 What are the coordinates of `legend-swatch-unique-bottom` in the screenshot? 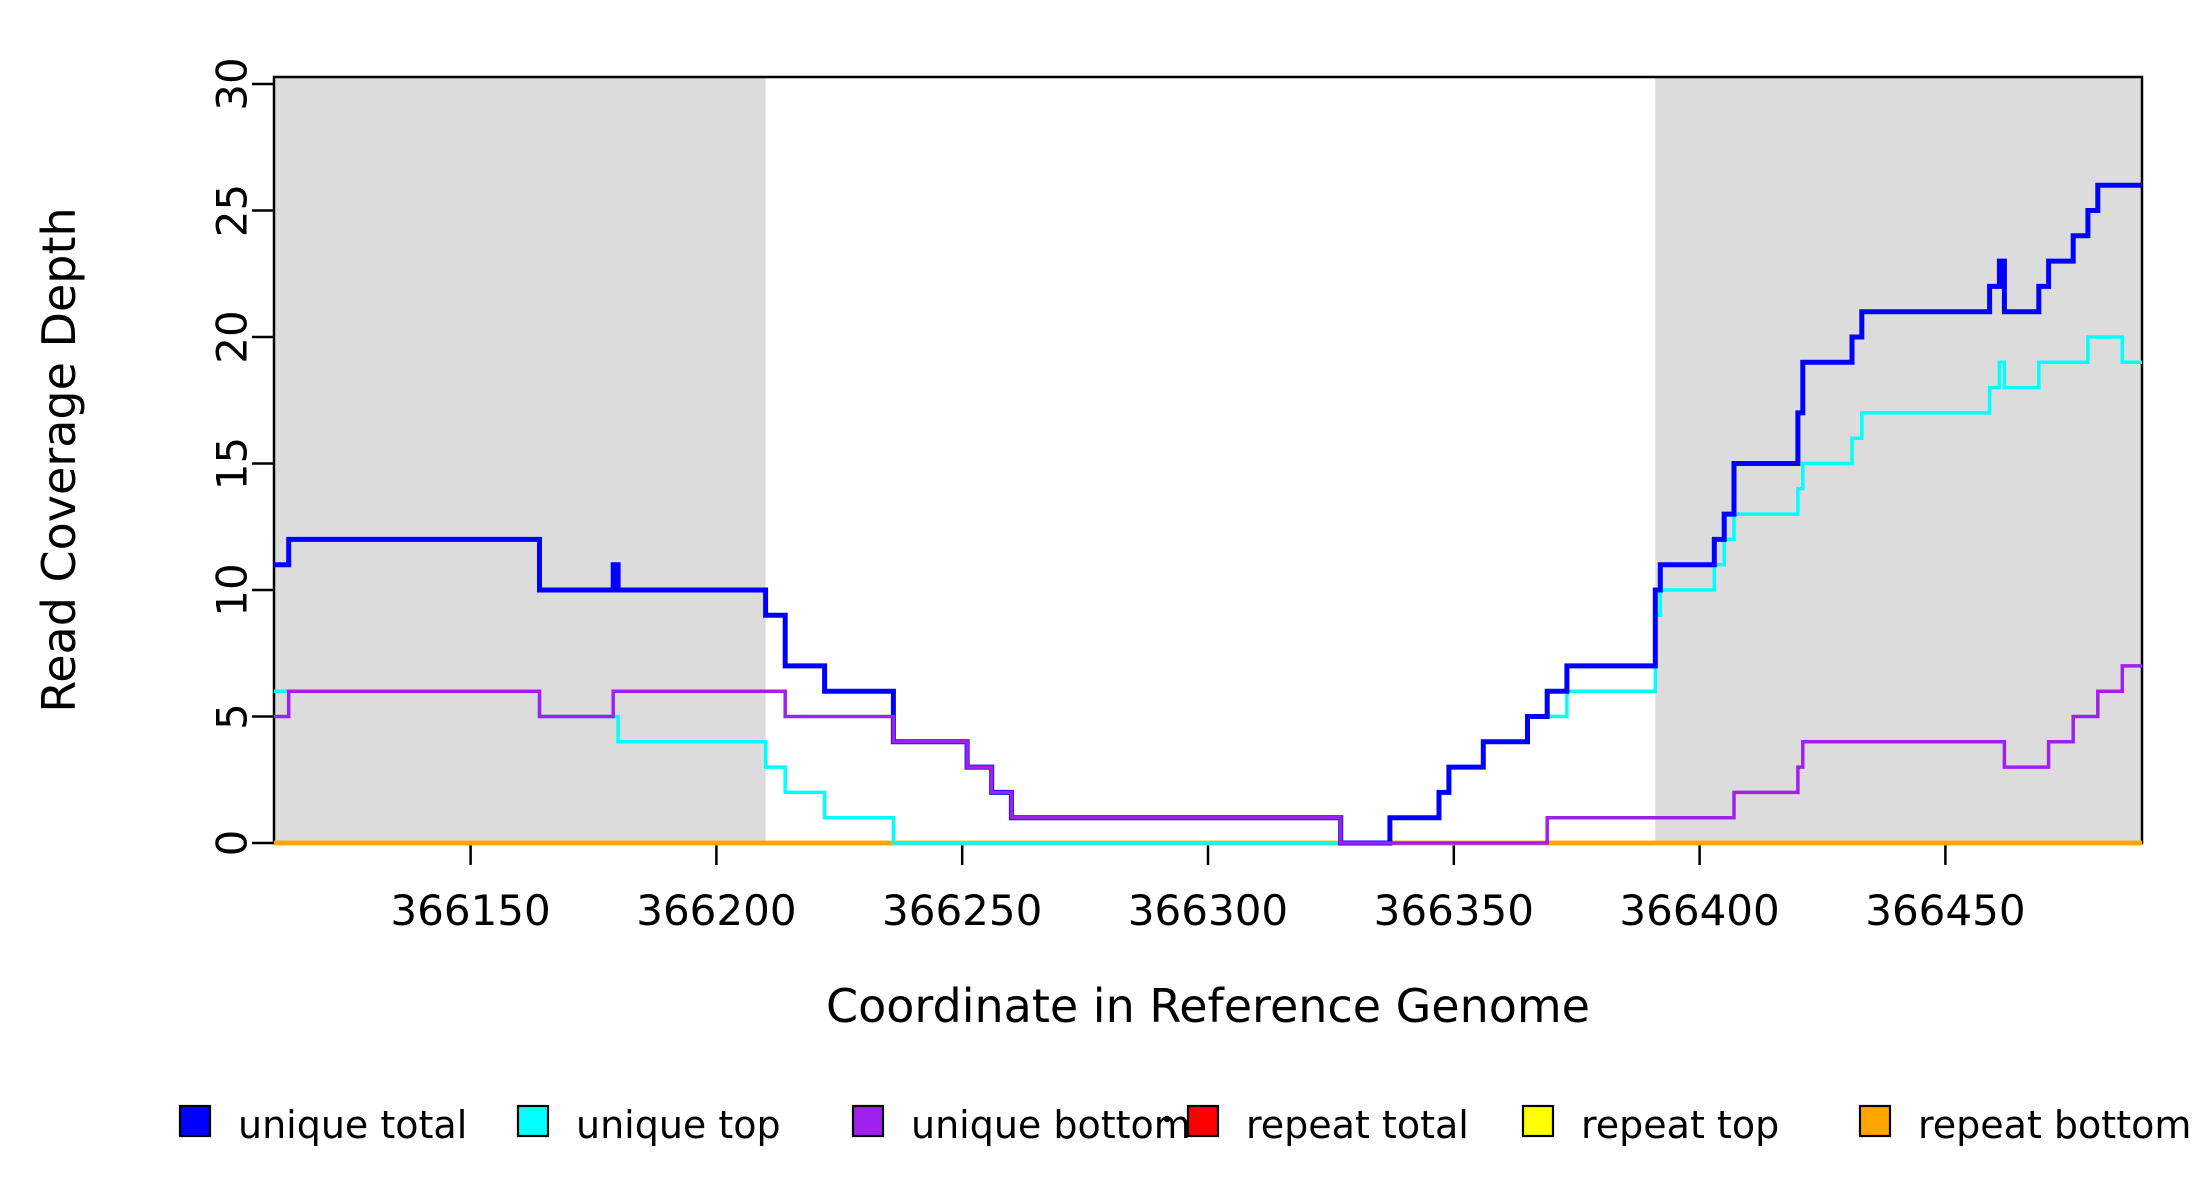 It's located at (868, 1121).